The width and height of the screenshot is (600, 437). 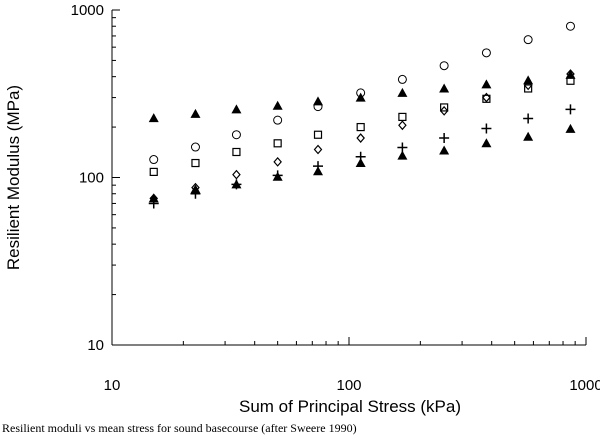 What do you see at coordinates (95, 345) in the screenshot?
I see `y-tick-label: 10` at bounding box center [95, 345].